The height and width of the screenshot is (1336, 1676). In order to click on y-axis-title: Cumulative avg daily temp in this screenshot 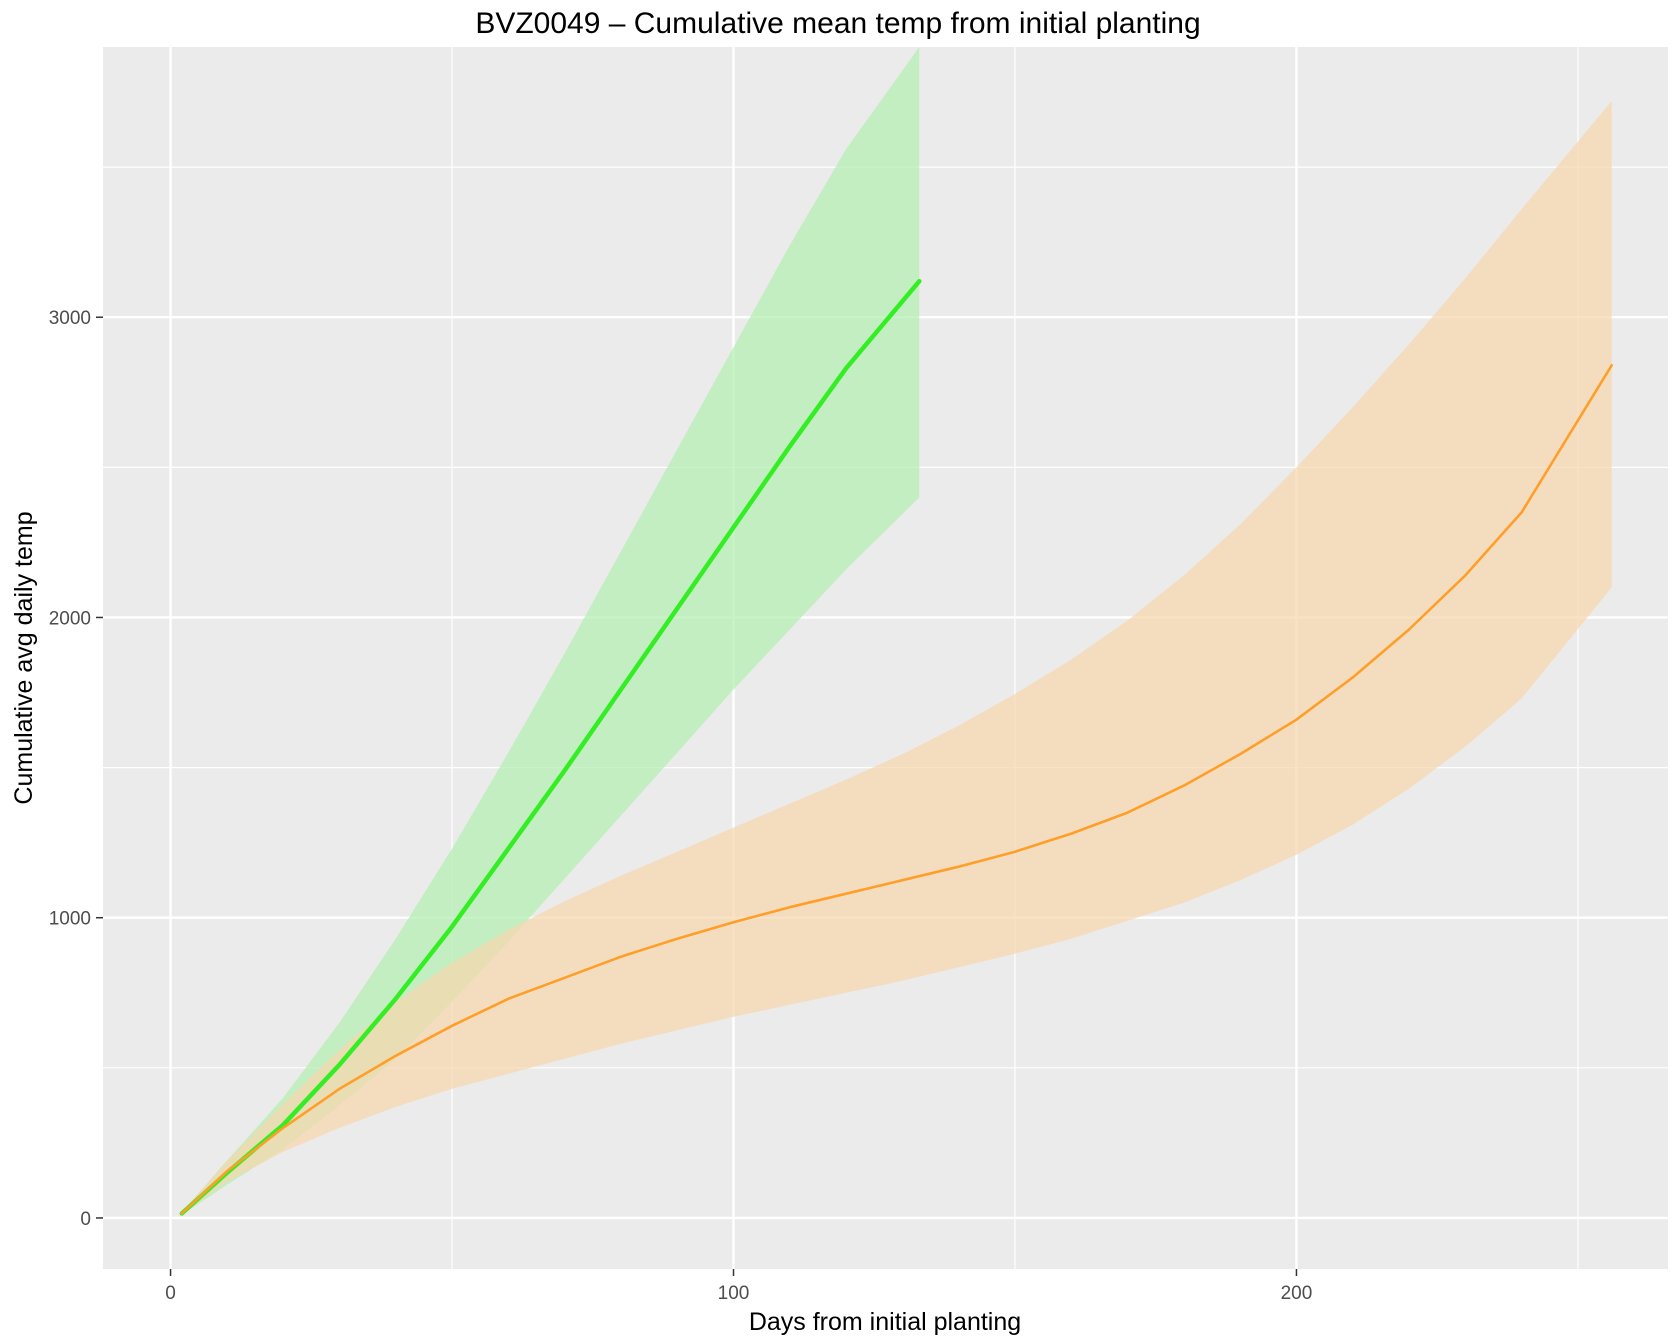, I will do `click(24, 657)`.